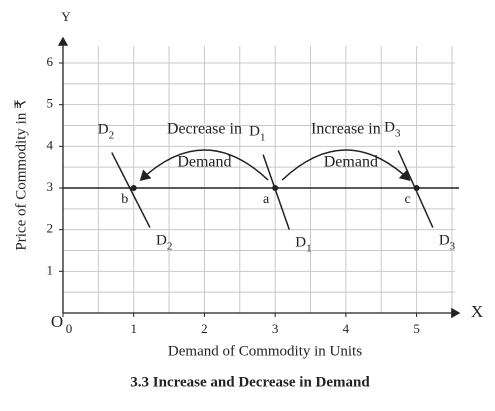  I want to click on x-tick-label: 0, so click(69, 328).